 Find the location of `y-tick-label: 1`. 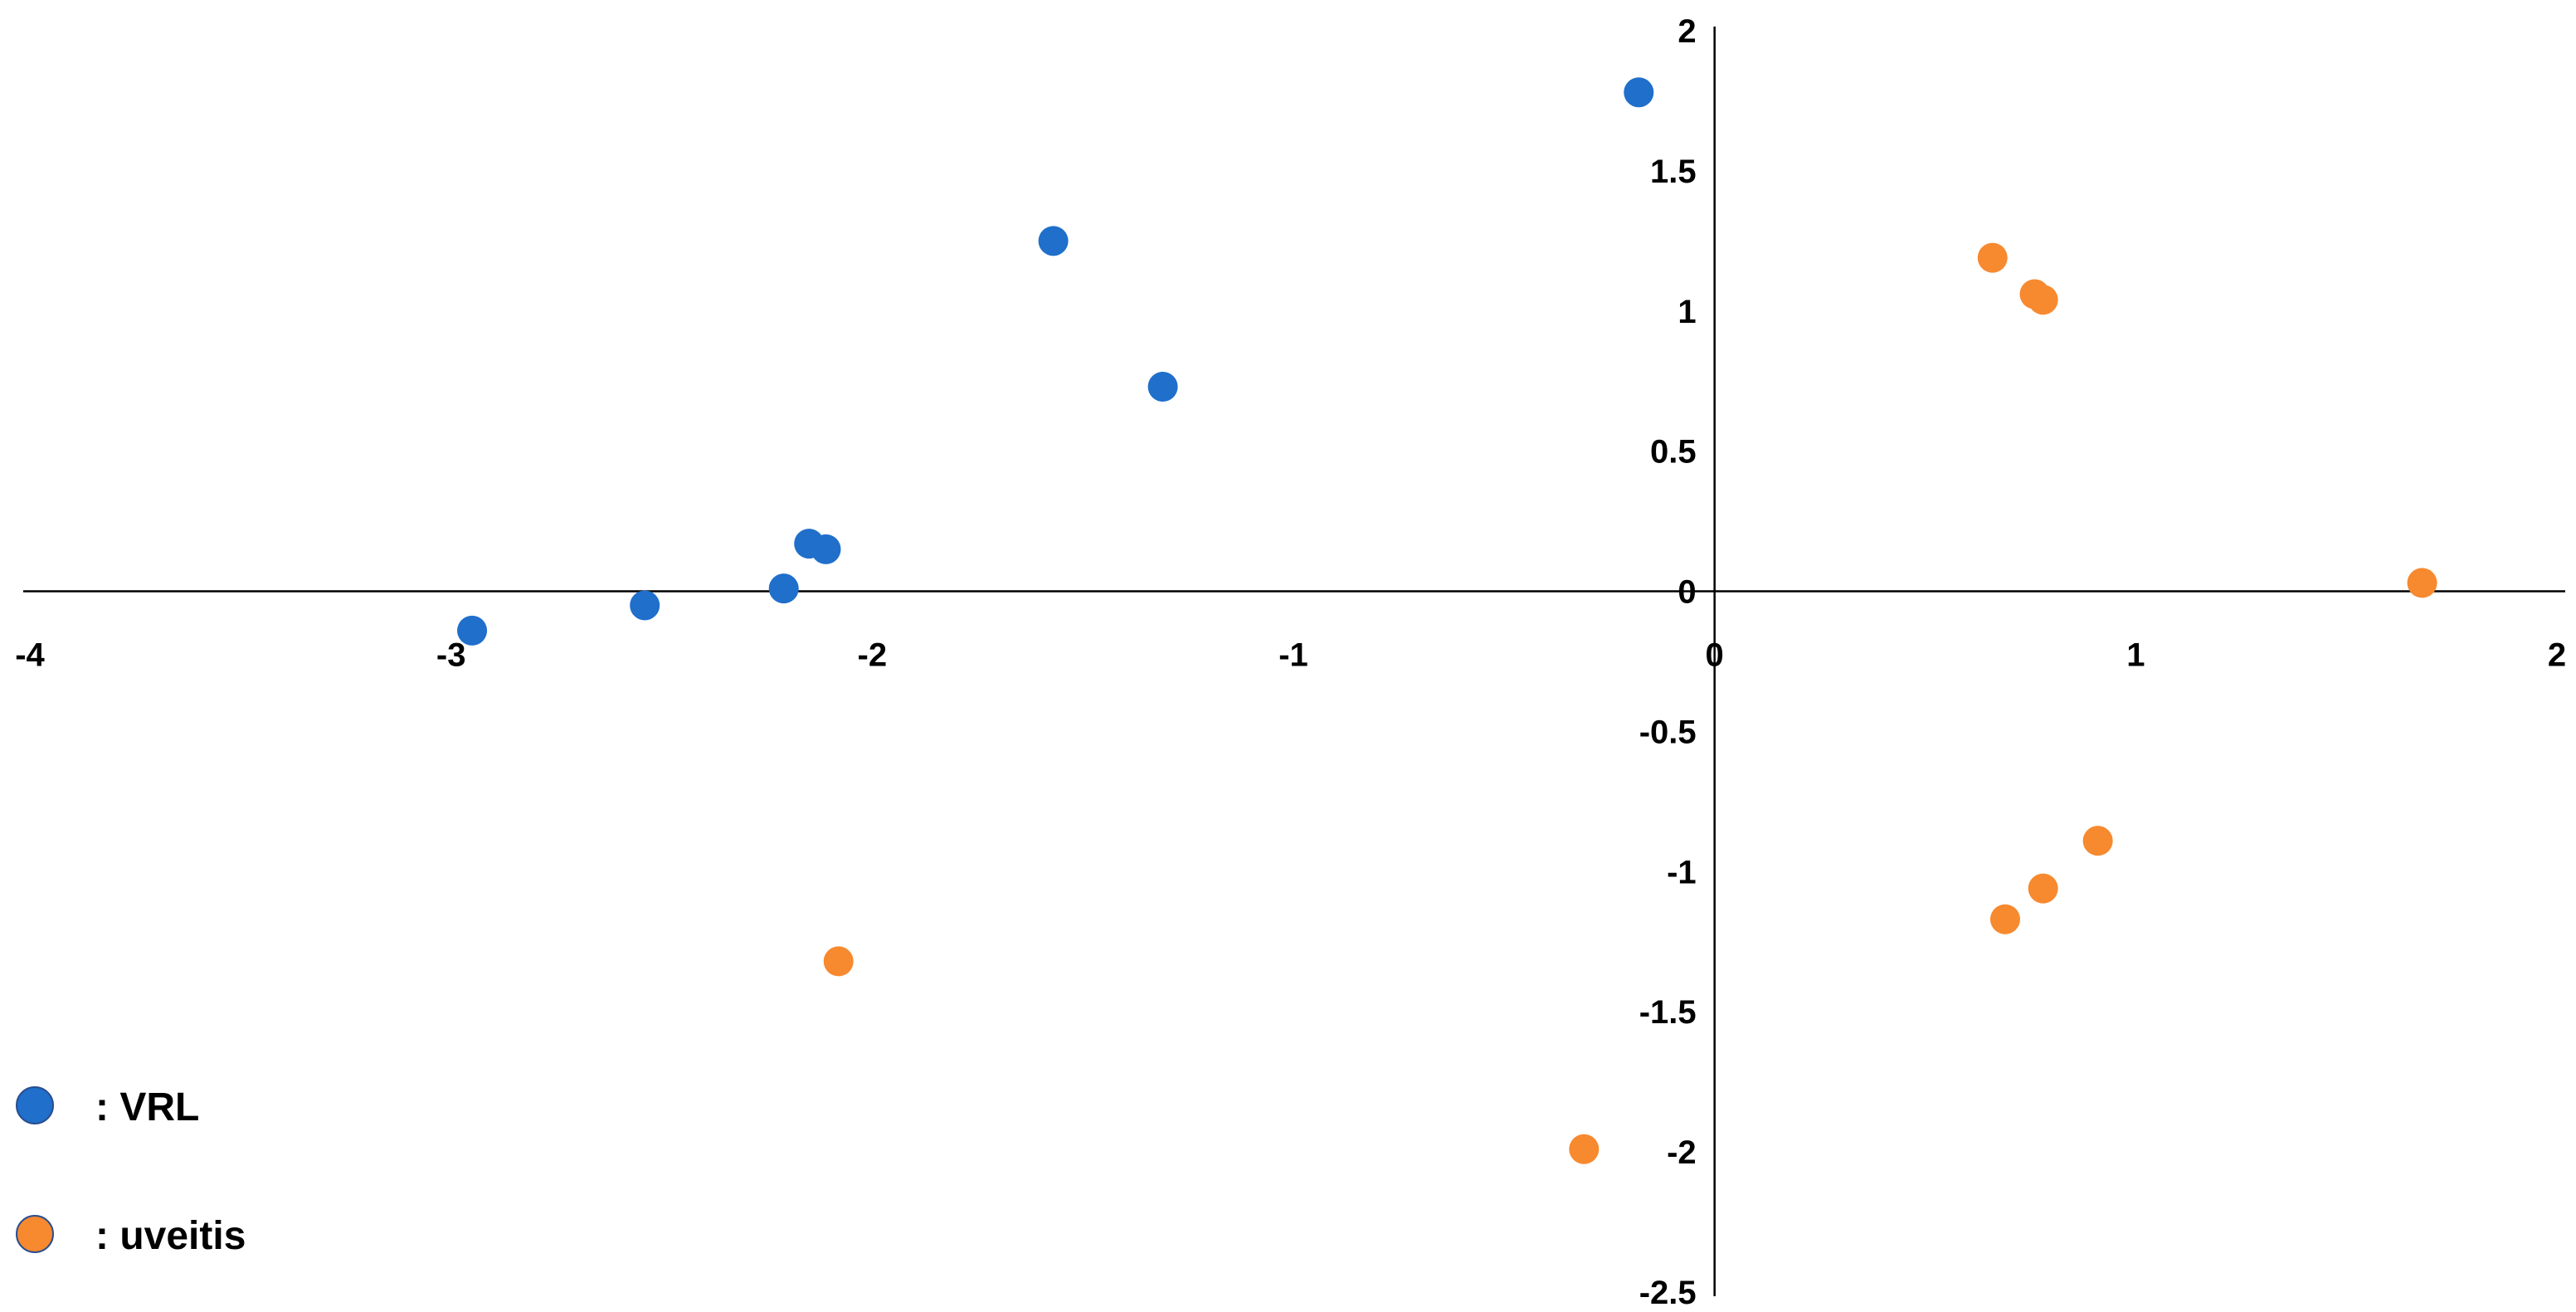

y-tick-label: 1 is located at coordinates (1687, 312).